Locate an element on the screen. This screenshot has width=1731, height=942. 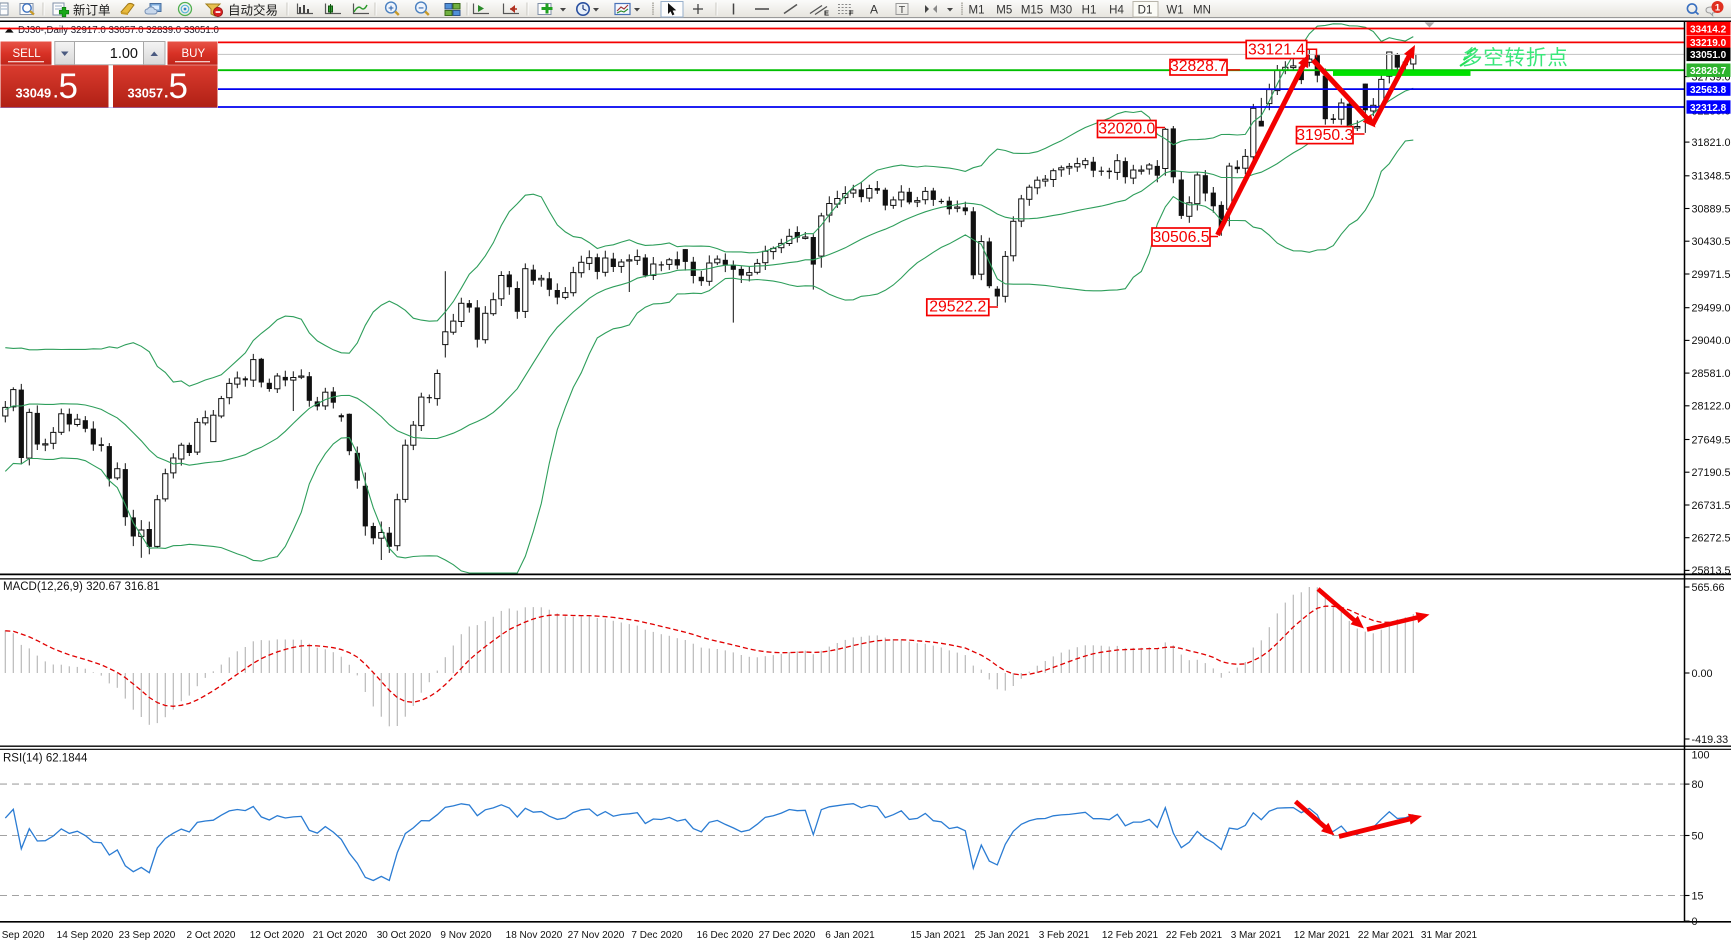
svg-text: 2 Oct 2020 is located at coordinates (211, 935).